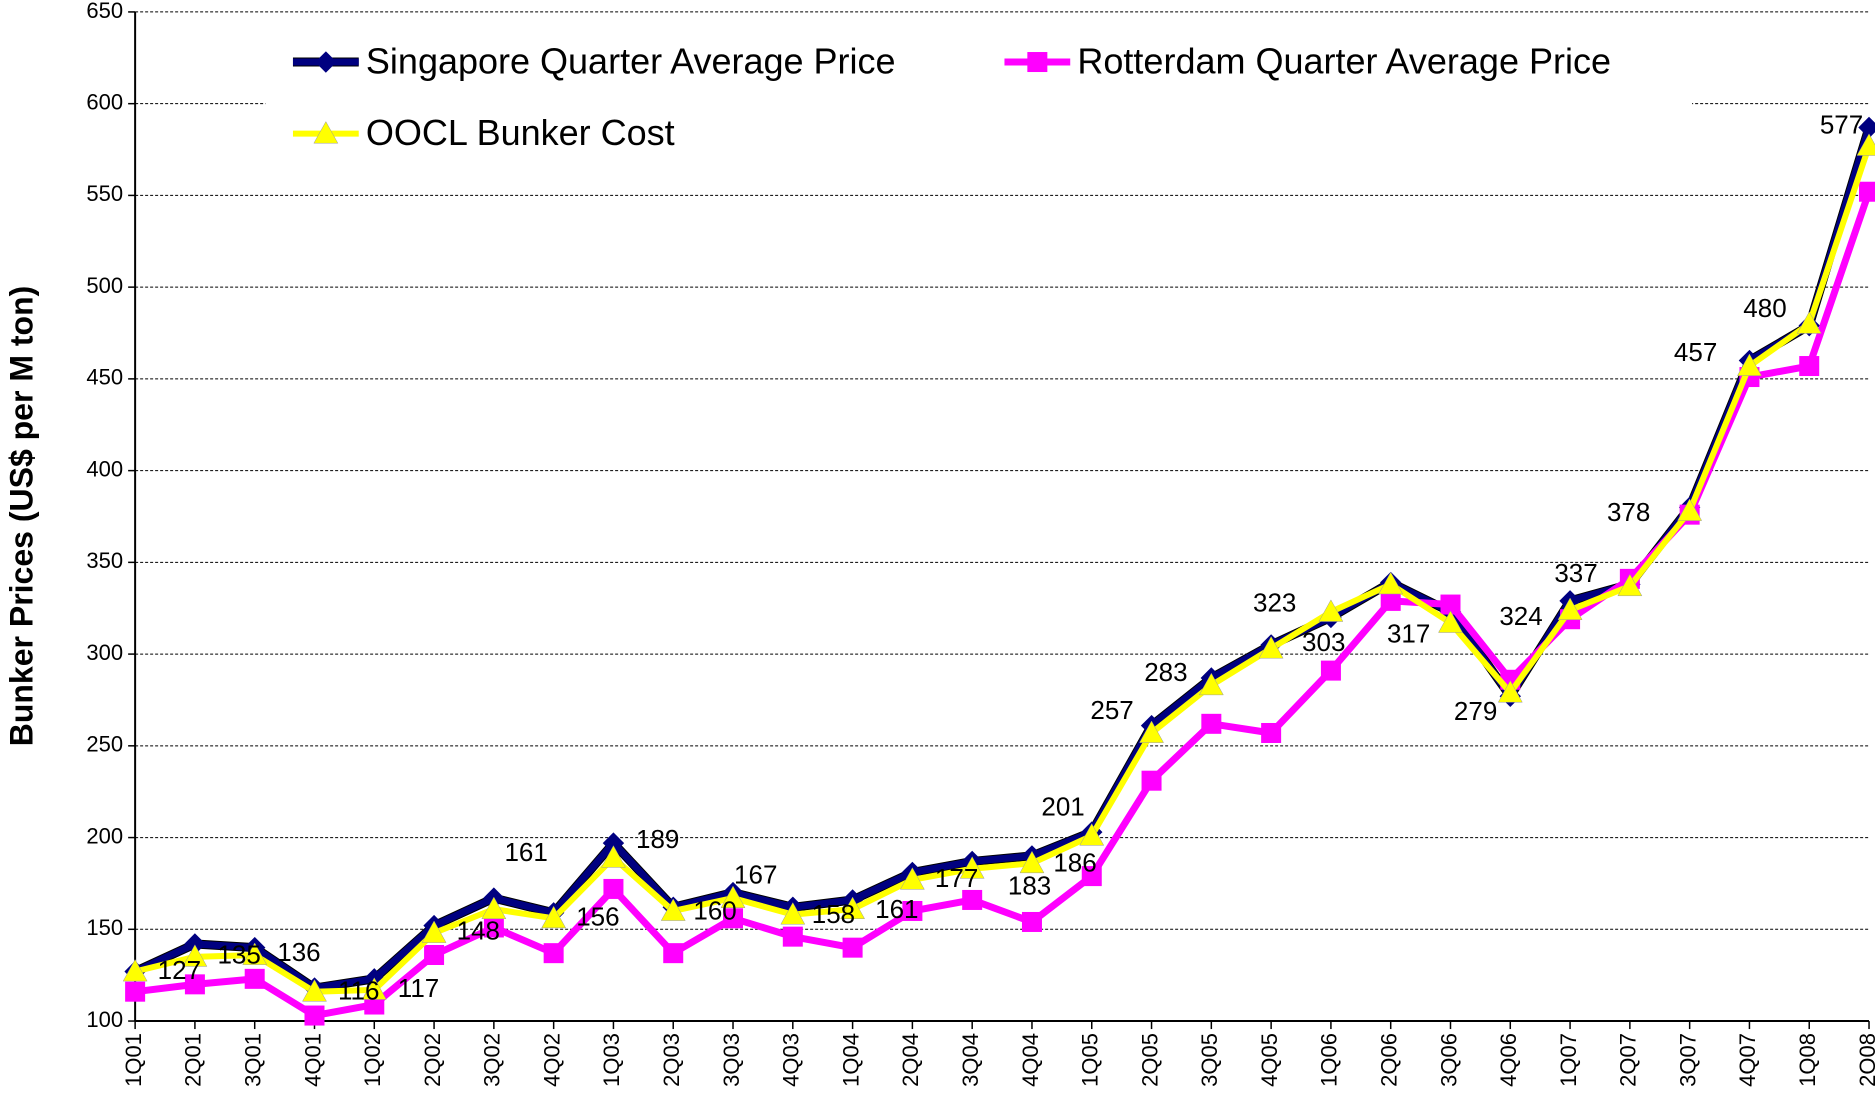 Image resolution: width=1875 pixels, height=1095 pixels. I want to click on y-tick-label: 500, so click(104, 285).